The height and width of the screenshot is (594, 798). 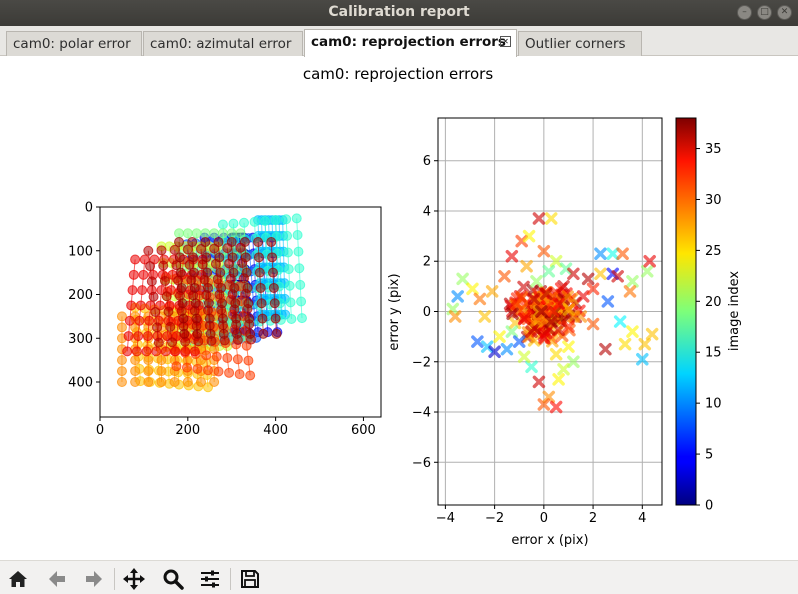 I want to click on back-button, so click(x=57, y=579).